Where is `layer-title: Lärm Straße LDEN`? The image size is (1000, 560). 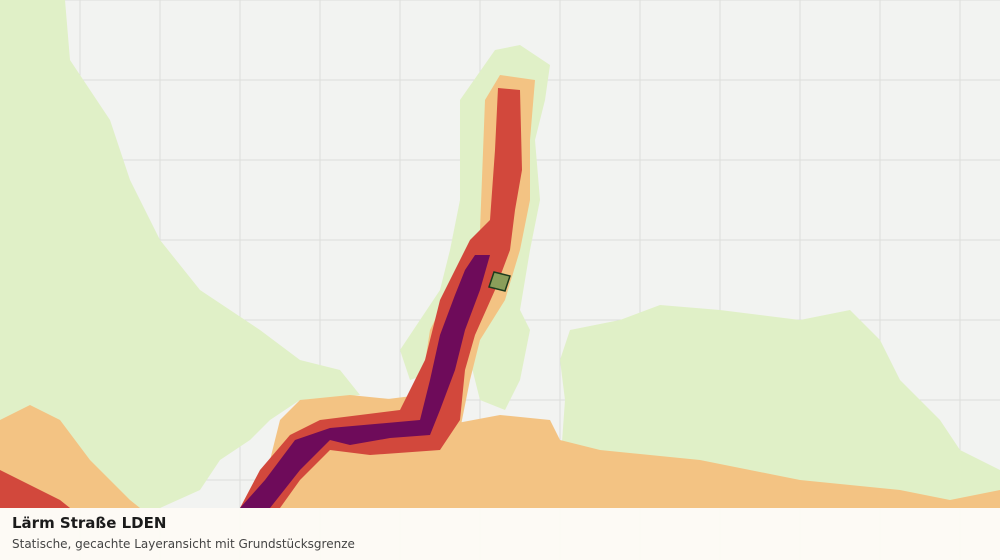 layer-title: Lärm Straße LDEN is located at coordinates (89, 523).